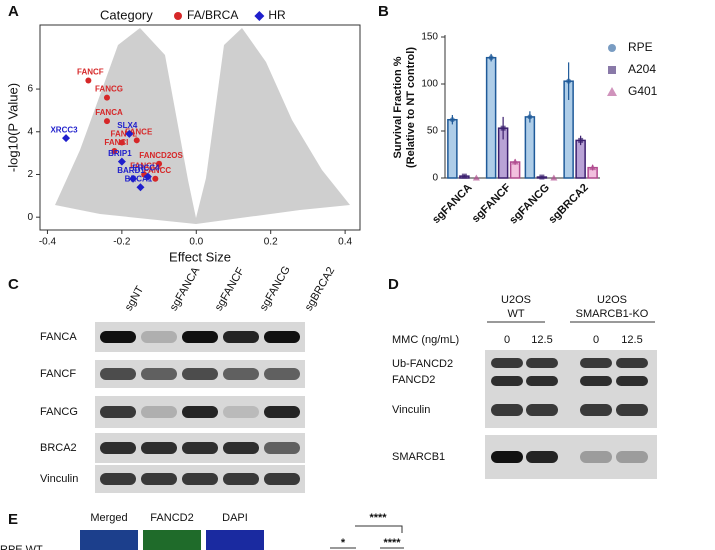 This screenshot has width=715, height=550. I want to click on y-tick-label: 6, so click(30, 89).